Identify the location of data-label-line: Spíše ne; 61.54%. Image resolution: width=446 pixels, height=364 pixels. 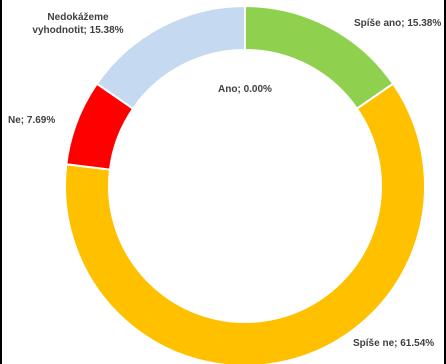
(393, 343).